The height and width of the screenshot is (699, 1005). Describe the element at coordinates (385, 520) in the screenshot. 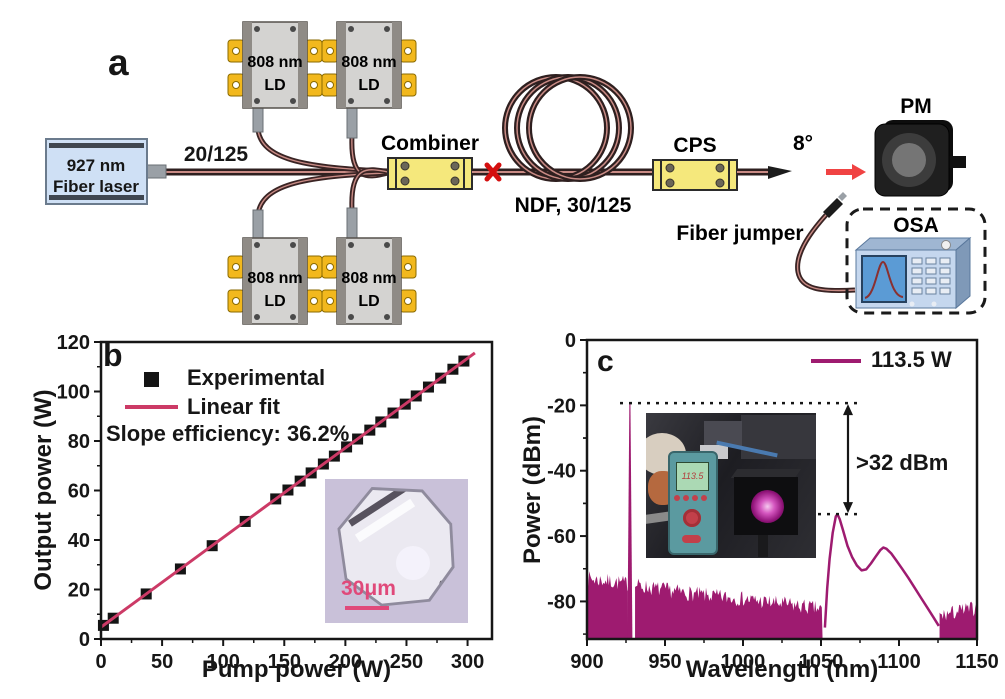

I see `facet-highlight-streak` at that location.